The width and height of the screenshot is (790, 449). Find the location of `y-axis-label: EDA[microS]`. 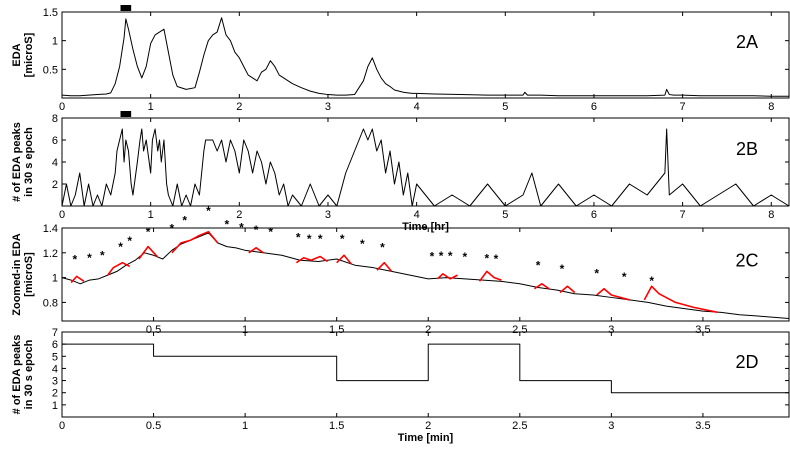

y-axis-label: EDA[microS] is located at coordinates (23, 54).